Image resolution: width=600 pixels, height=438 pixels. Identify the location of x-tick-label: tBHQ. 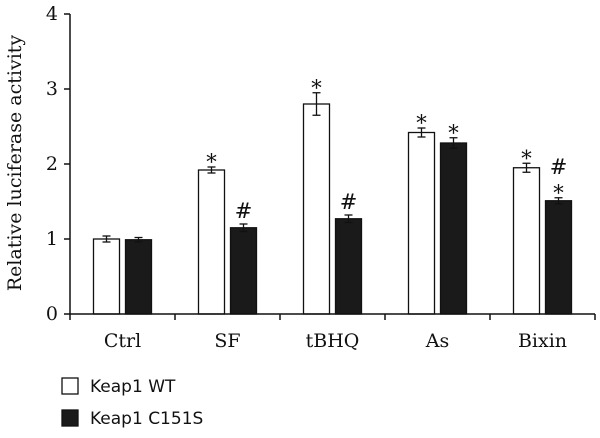
(333, 341).